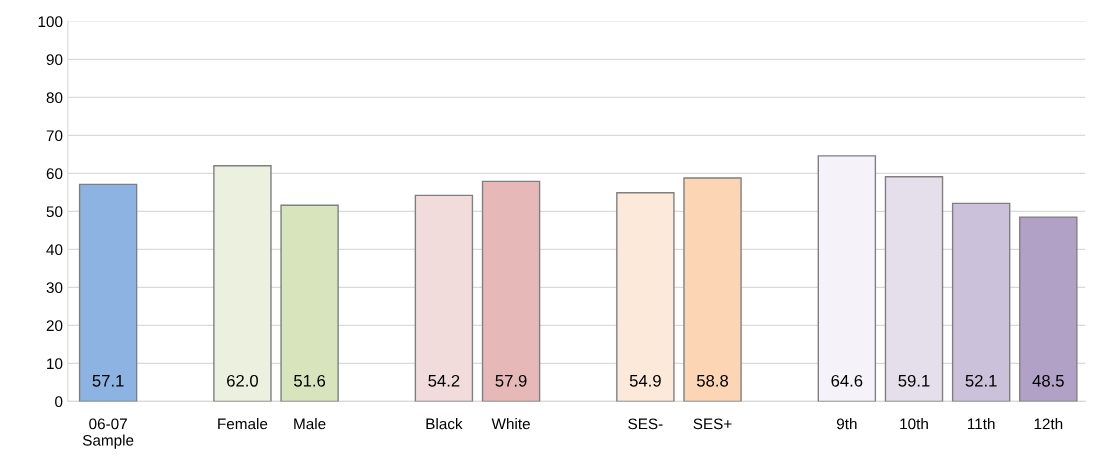 The height and width of the screenshot is (475, 1094). Describe the element at coordinates (242, 380) in the screenshot. I see `data-label: 62.0` at that location.